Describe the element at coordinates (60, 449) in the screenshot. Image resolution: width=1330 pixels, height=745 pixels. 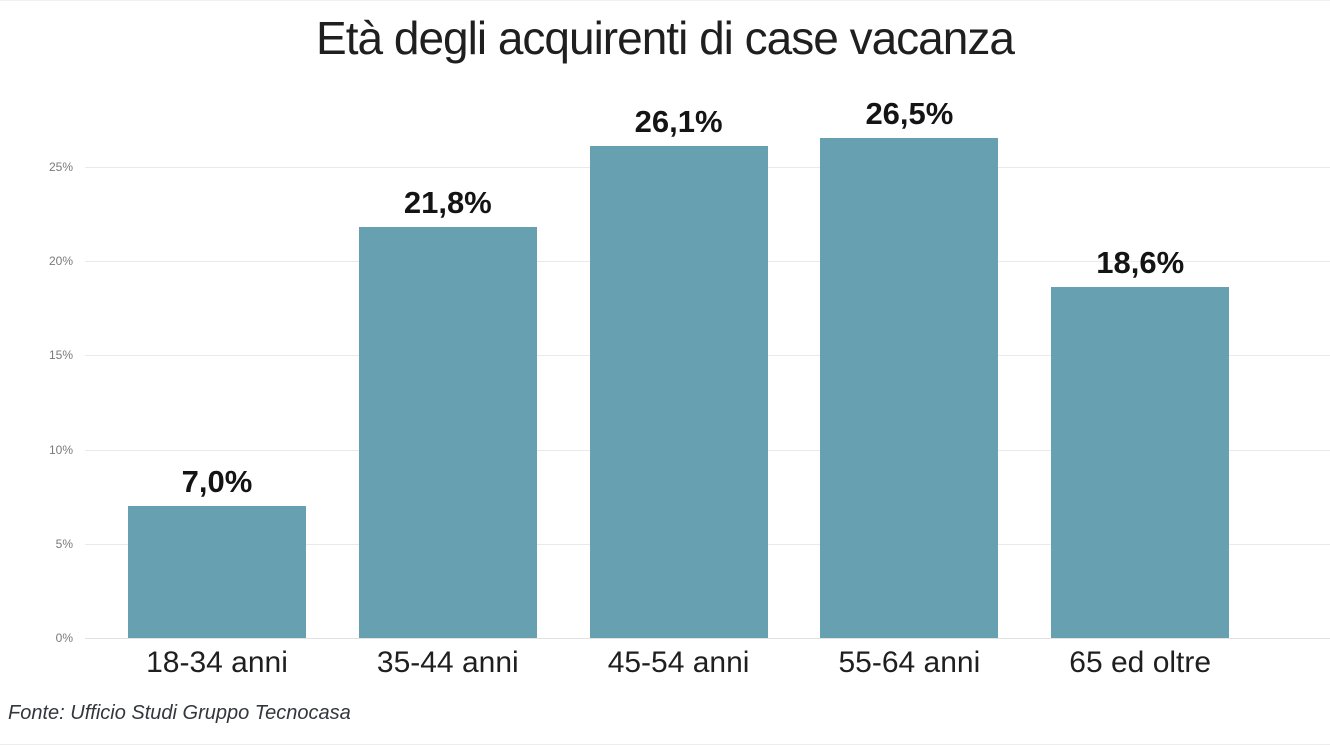
I see `y-axis-tick-label: 10%` at that location.